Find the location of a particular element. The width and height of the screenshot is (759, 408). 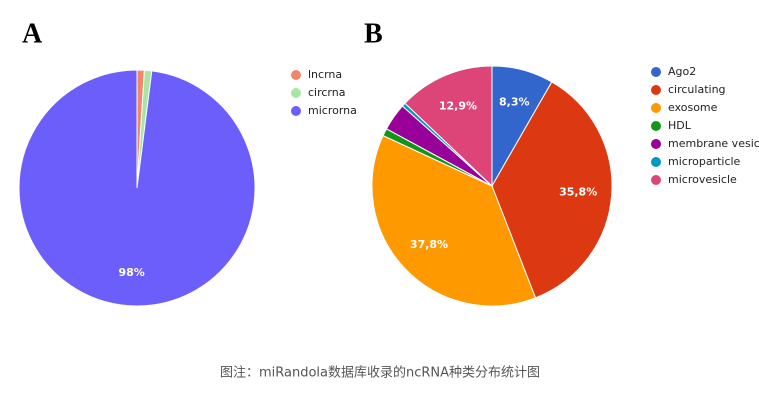

legend-label: lncrna is located at coordinates (325, 74).